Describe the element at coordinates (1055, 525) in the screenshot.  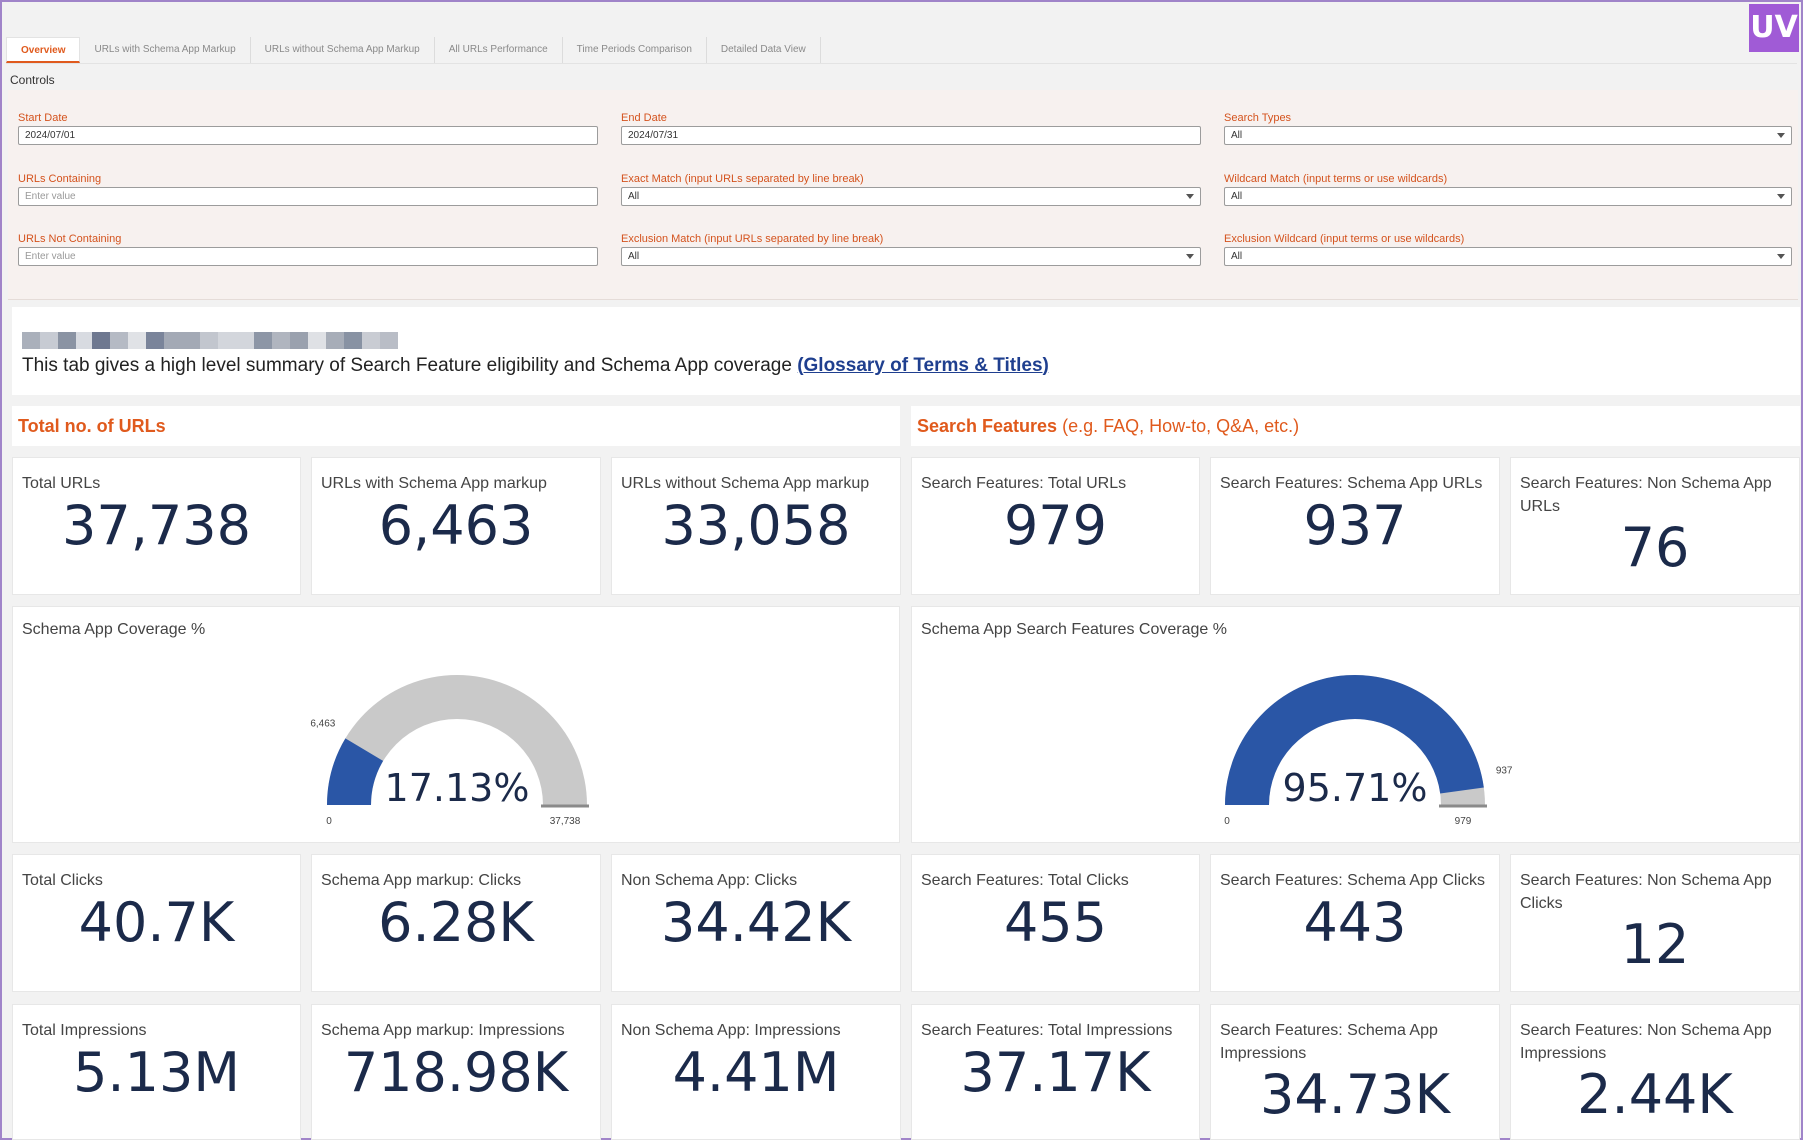
I see `kpi-value: 979` at that location.